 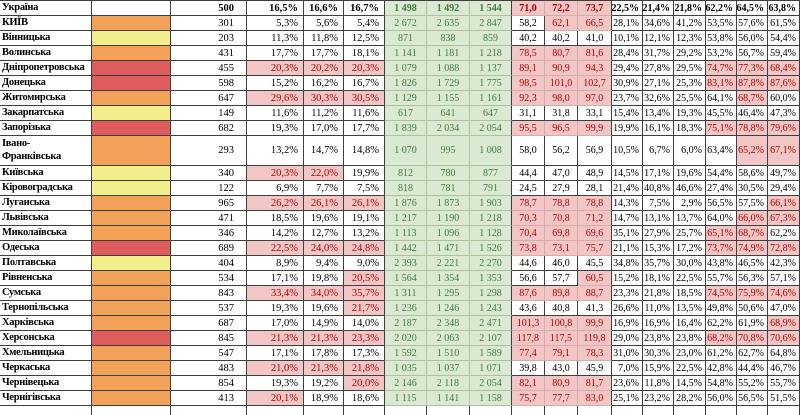 I want to click on survey-count-cell: 293, so click(x=209, y=151).